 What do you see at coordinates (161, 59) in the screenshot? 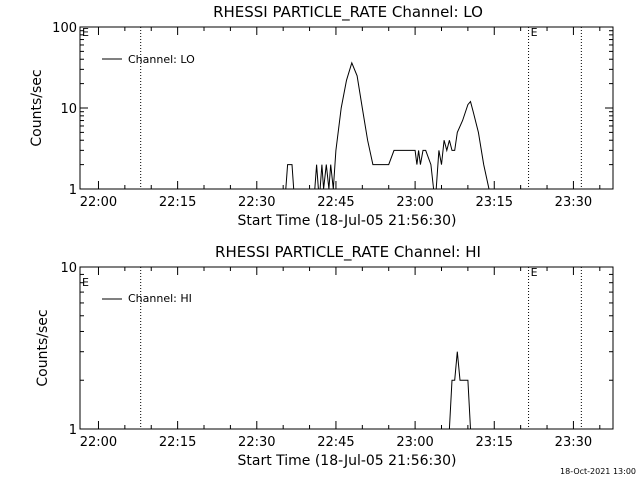
I see `legend-label: Channel: LO` at bounding box center [161, 59].